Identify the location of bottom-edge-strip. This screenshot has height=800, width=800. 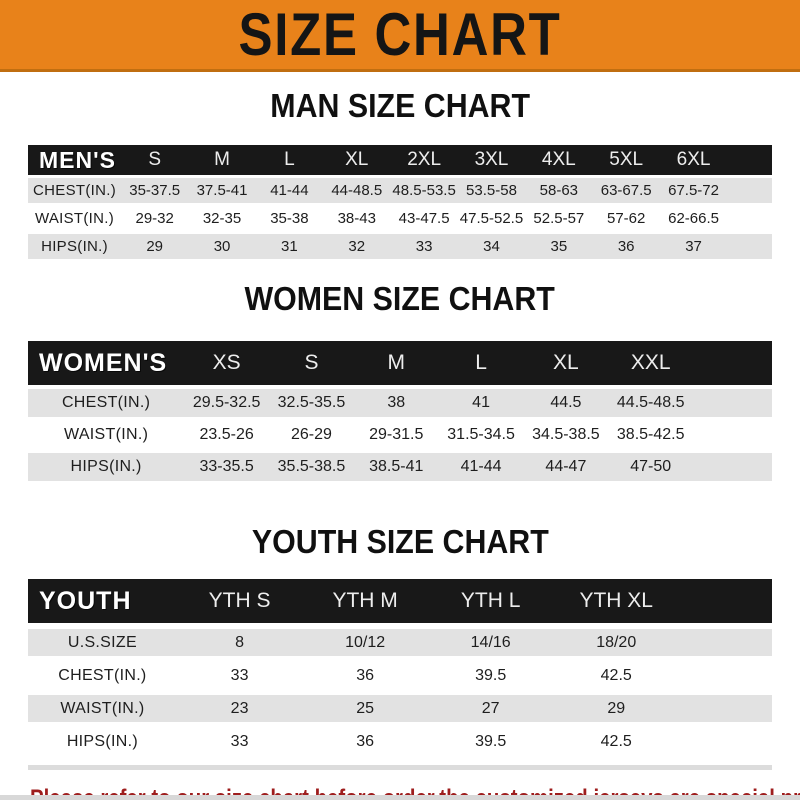
(400, 797).